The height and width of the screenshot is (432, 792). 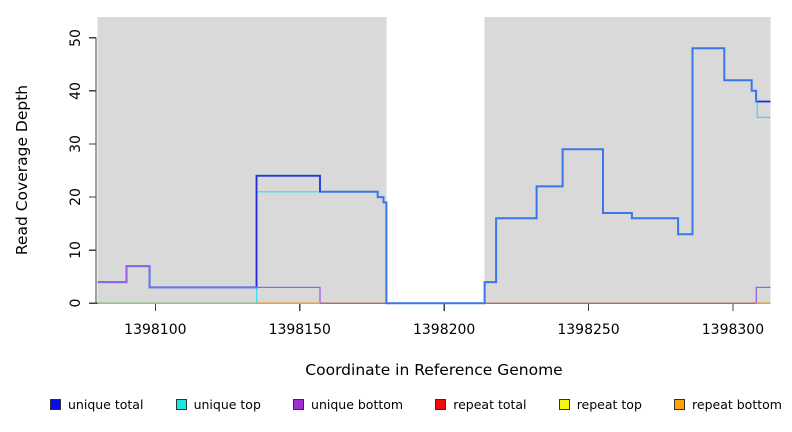 I want to click on series-unique-bottom, so click(x=209, y=284).